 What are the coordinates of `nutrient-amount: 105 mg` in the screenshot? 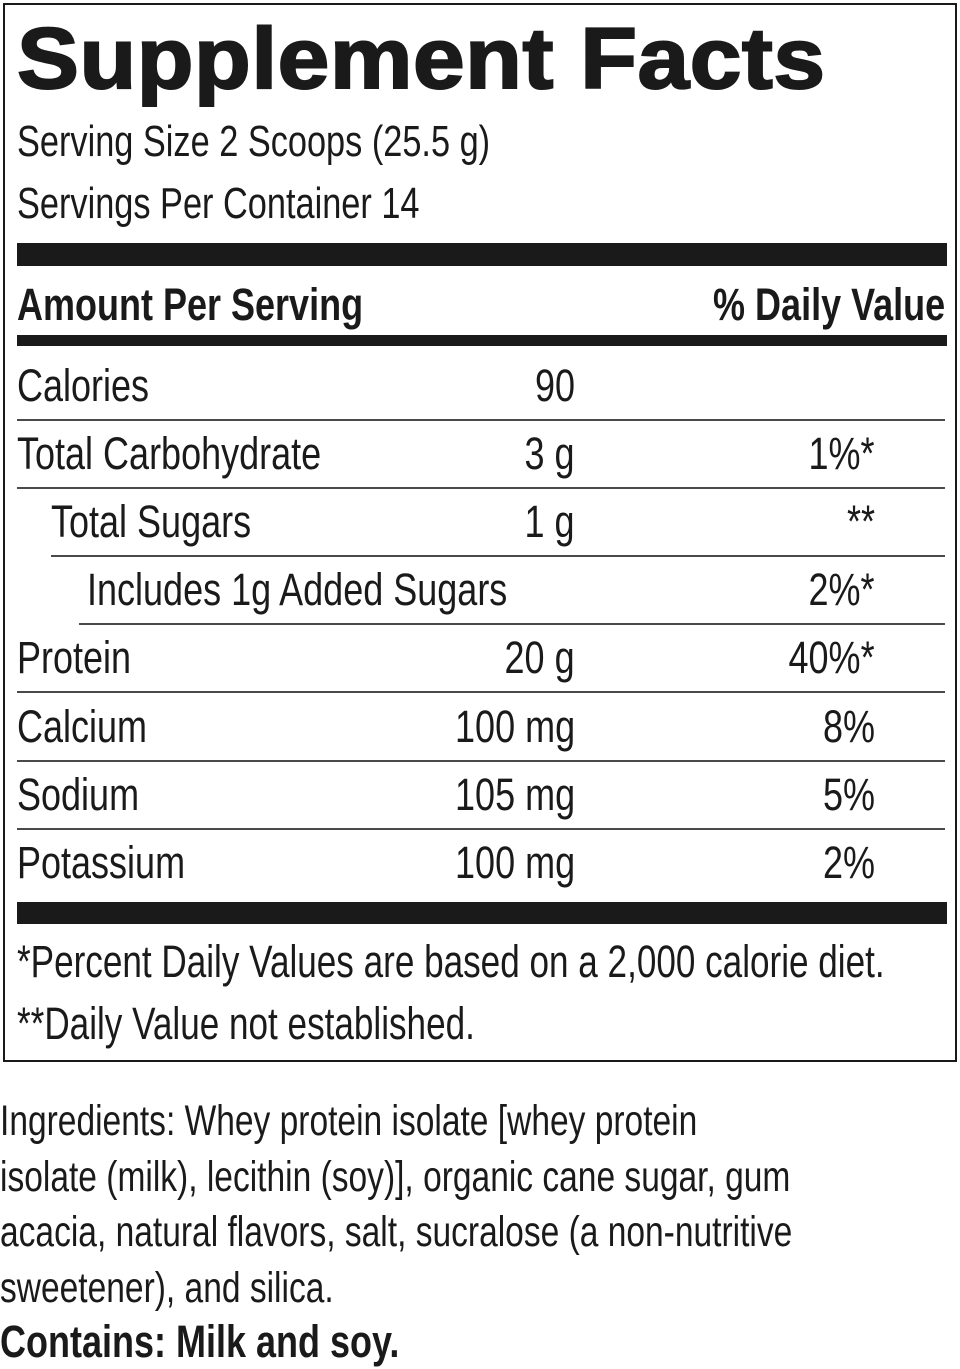 It's located at (514, 794).